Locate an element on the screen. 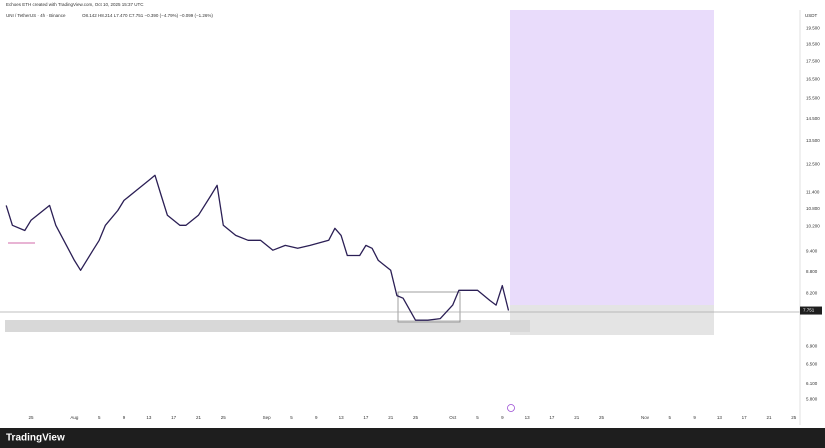  support-zone is located at coordinates (267, 326).